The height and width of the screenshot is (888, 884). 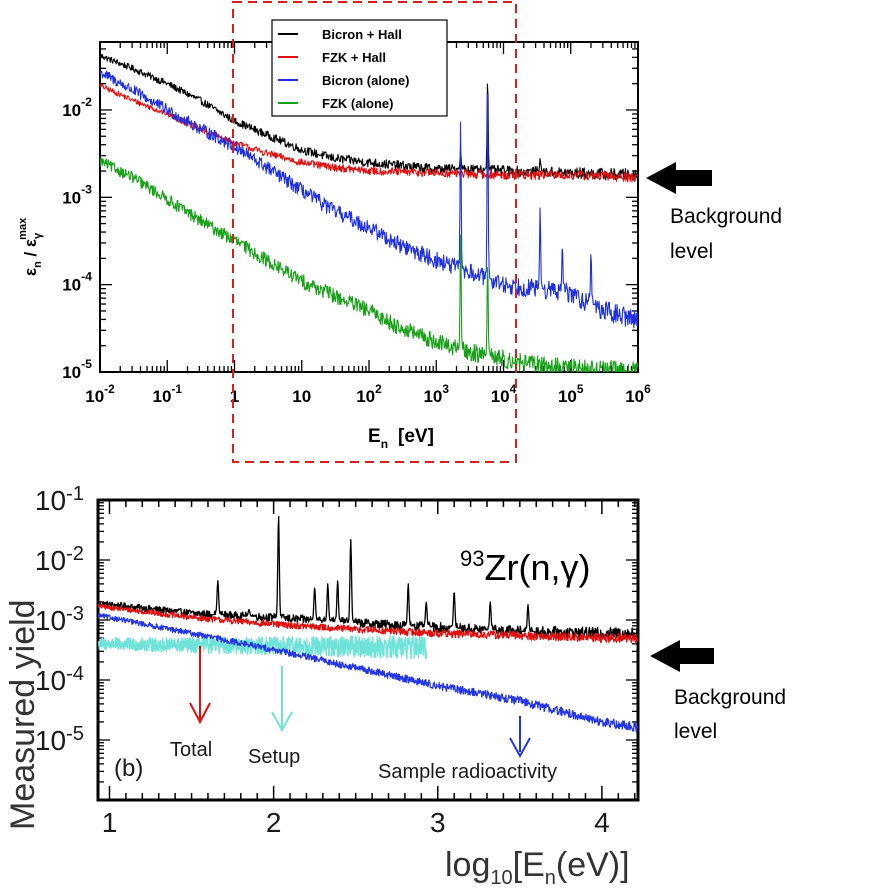 I want to click on bottom-x-axis-title: log10[En(eV)], so click(x=537, y=867).